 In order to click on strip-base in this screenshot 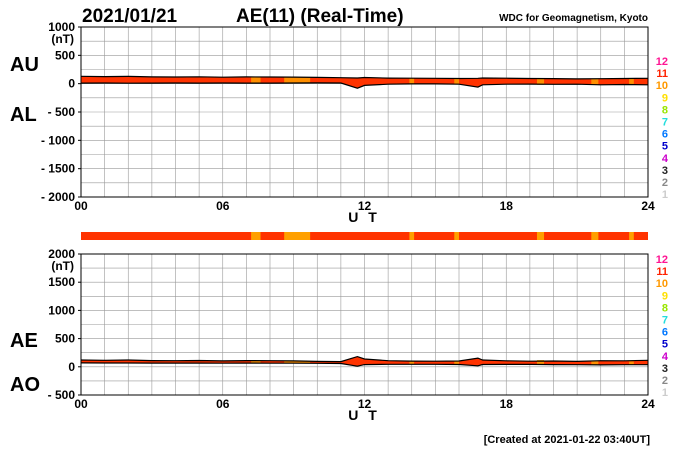, I will do `click(364, 236)`.